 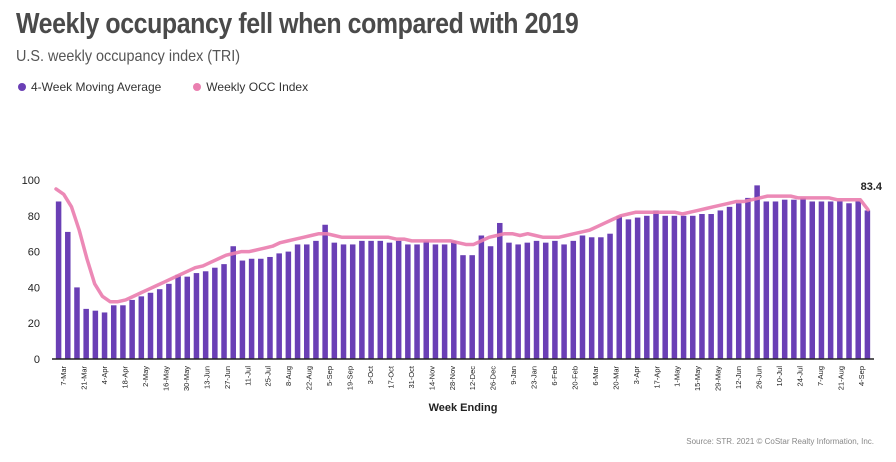 I want to click on last-value-annotation: 83.4, so click(x=872, y=187).